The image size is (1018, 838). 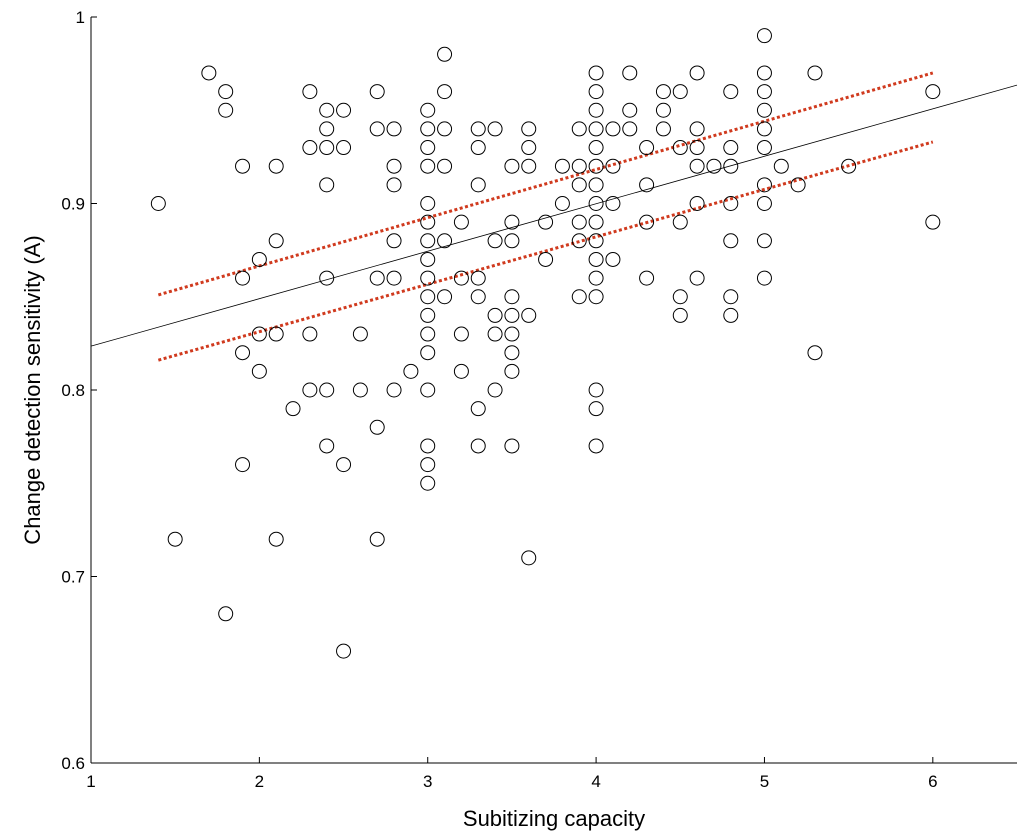 What do you see at coordinates (427, 781) in the screenshot?
I see `x-tick-label: 3` at bounding box center [427, 781].